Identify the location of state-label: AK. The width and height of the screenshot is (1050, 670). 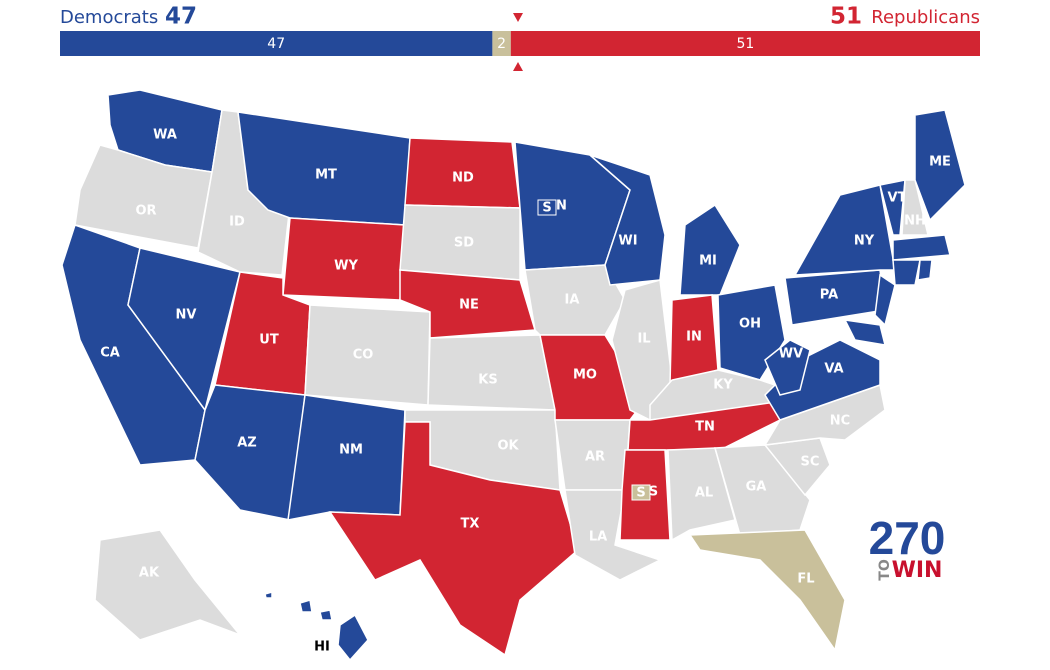
(149, 573).